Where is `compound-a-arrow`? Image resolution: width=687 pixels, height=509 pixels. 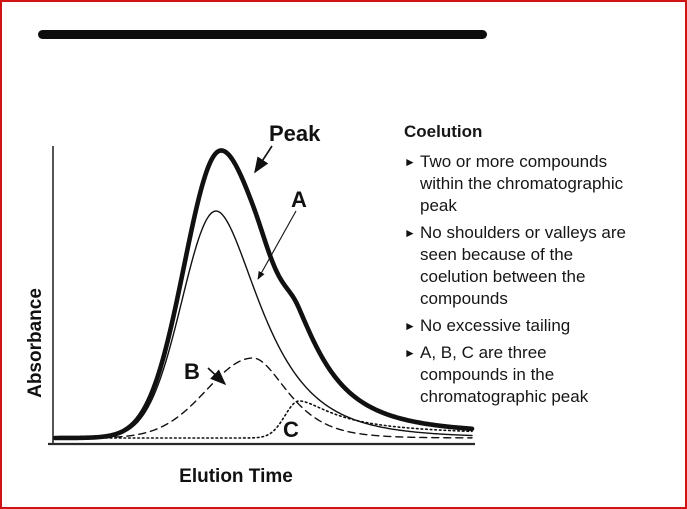
compound-a-arrow is located at coordinates (277, 245).